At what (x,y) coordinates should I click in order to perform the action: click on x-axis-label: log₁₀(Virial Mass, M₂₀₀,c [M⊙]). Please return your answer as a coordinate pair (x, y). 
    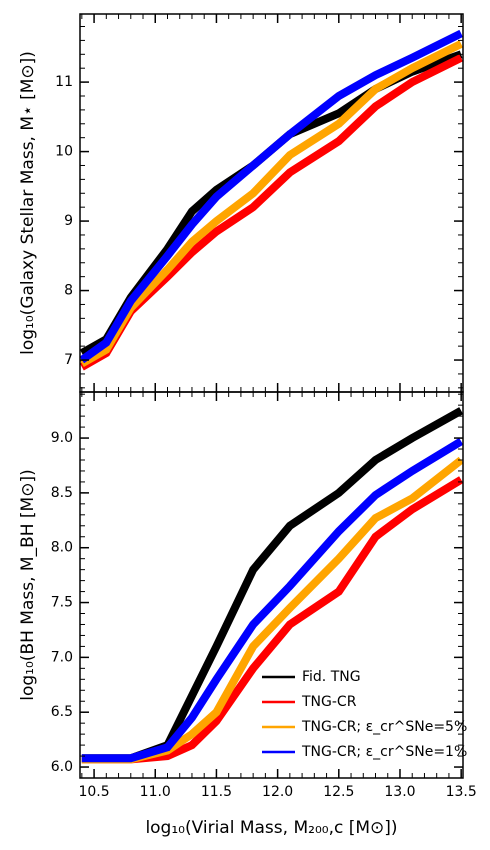
    Looking at the image, I should click on (271, 828).